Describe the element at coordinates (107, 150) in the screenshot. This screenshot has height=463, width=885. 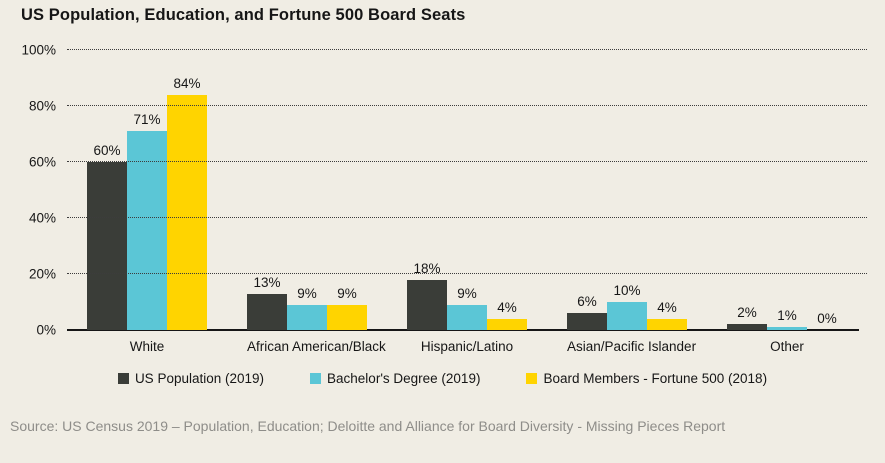
I see `bar-value-label: 60%` at that location.